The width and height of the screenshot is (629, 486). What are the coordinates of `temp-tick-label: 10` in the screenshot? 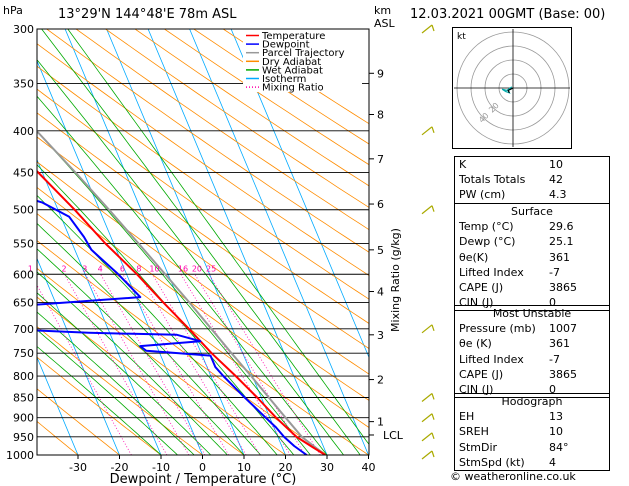 It's located at (244, 467).